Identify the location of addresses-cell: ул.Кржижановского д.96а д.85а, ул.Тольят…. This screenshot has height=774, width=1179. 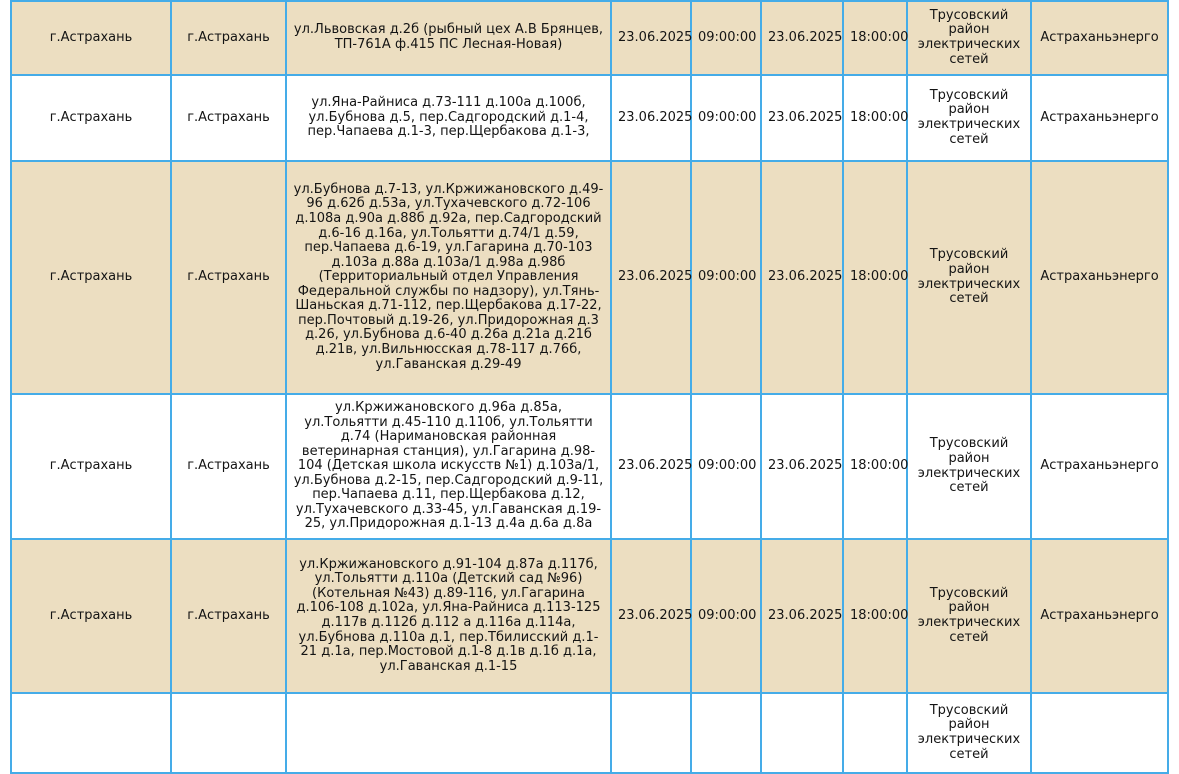
(448, 466).